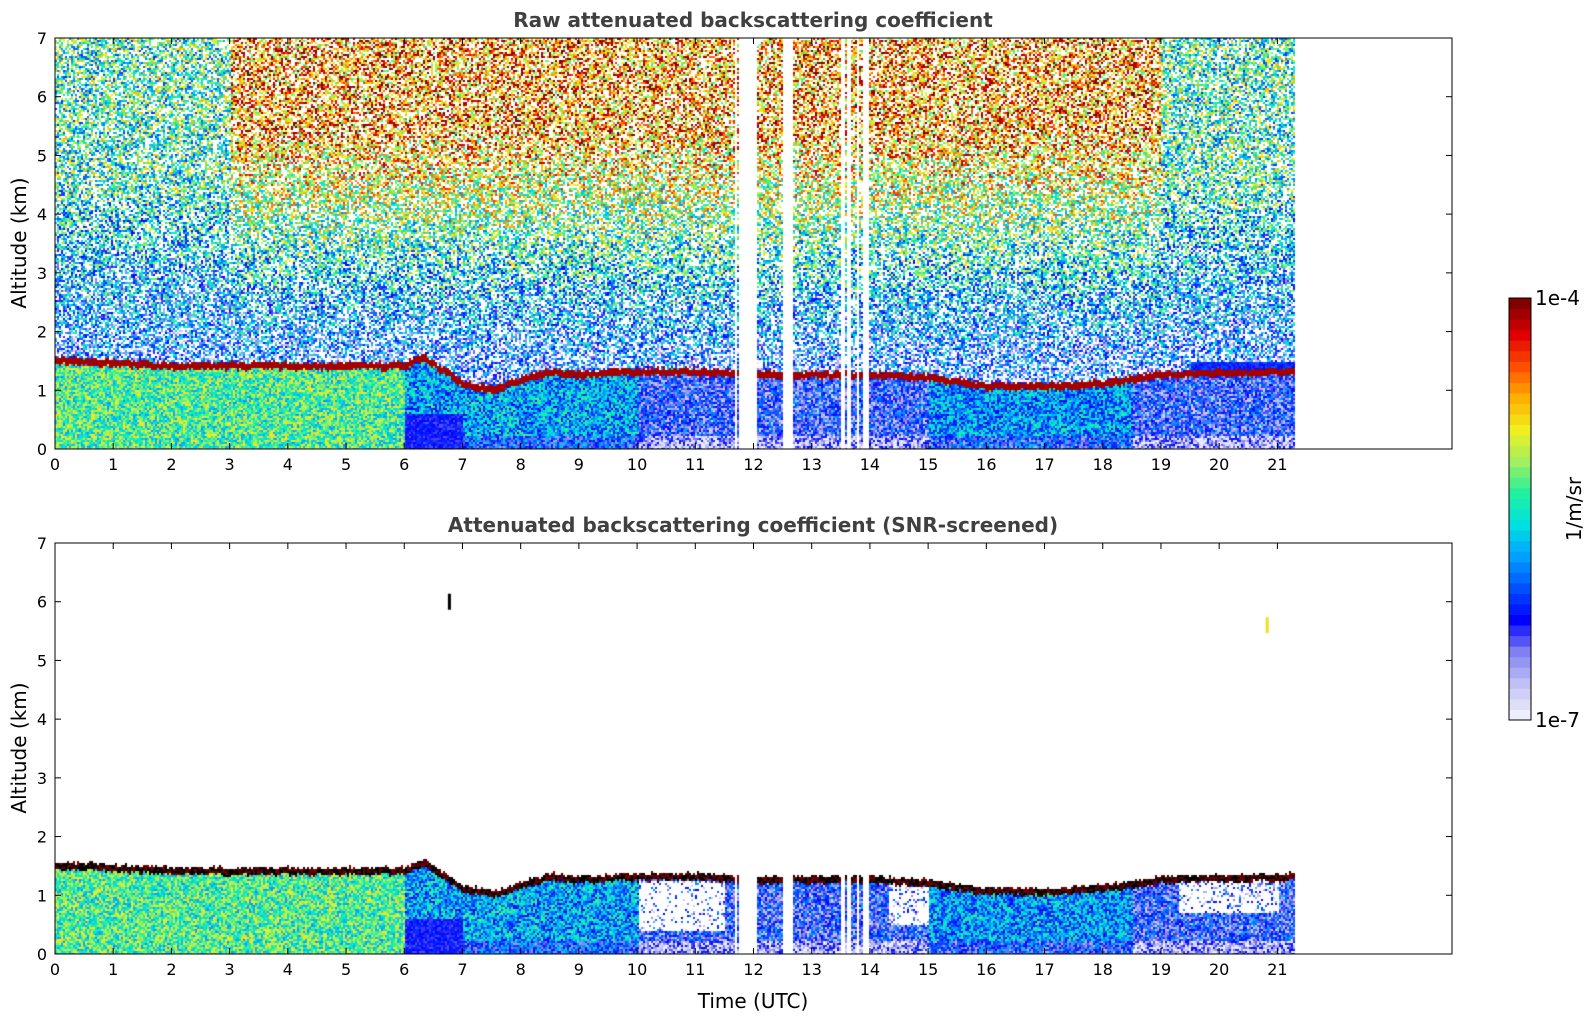  I want to click on colorbar: 1e-4 1e-7 1/m/sr, so click(1547, 509).